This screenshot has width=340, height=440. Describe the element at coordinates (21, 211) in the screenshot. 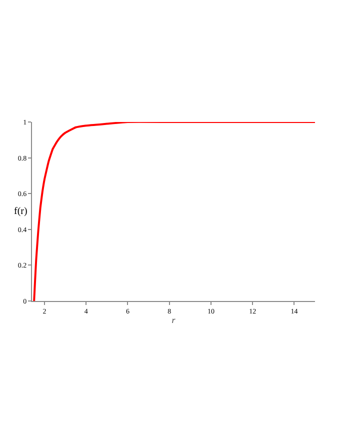

I see `y-axis-title: f(r)` at that location.